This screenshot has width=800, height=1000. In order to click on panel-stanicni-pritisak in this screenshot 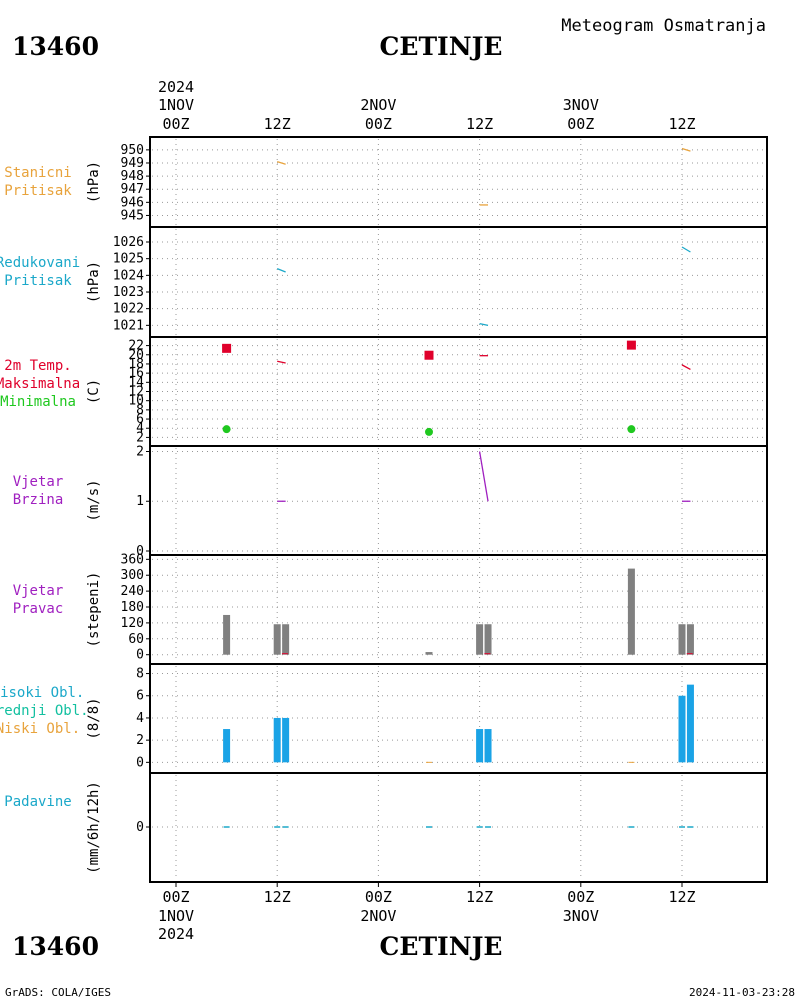, I will do `click(457, 182)`.